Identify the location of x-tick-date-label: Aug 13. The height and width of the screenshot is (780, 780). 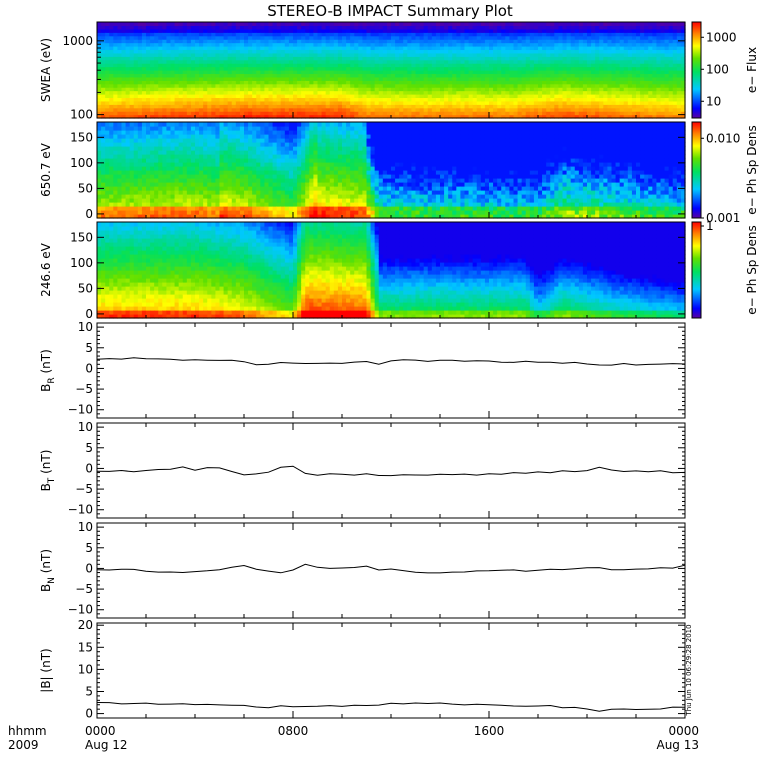
(677, 745).